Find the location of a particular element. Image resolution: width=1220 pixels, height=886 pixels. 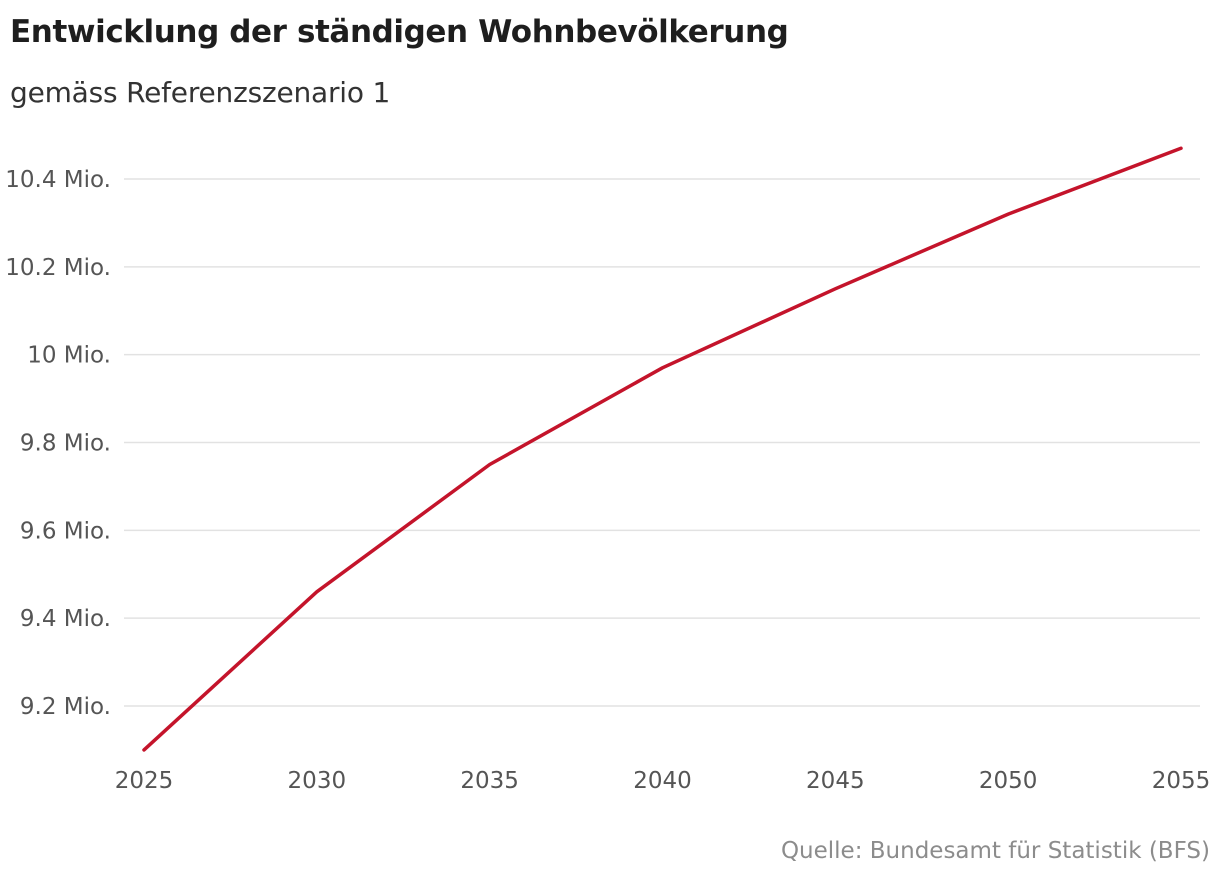

y-tick-label: 9.8 Mio. is located at coordinates (65, 444).